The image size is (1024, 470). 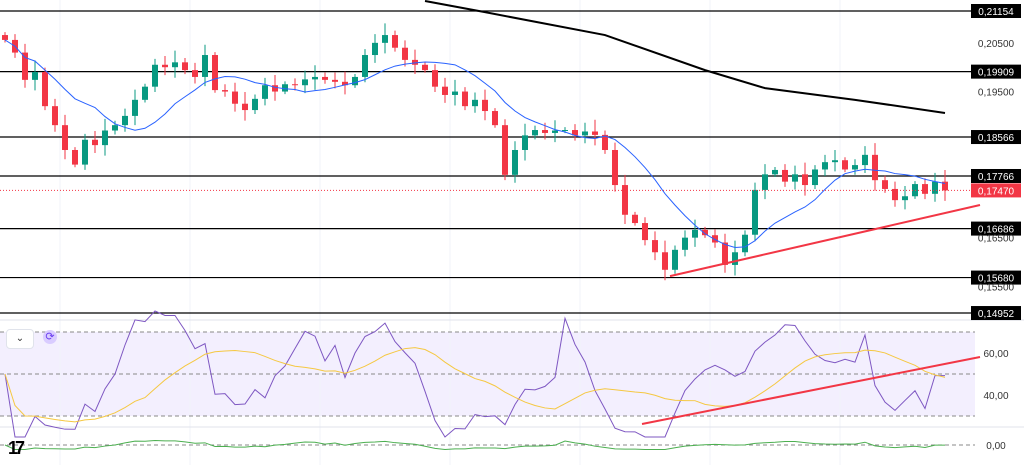 What do you see at coordinates (996, 177) in the screenshot?
I see `level-label: 0,17766` at bounding box center [996, 177].